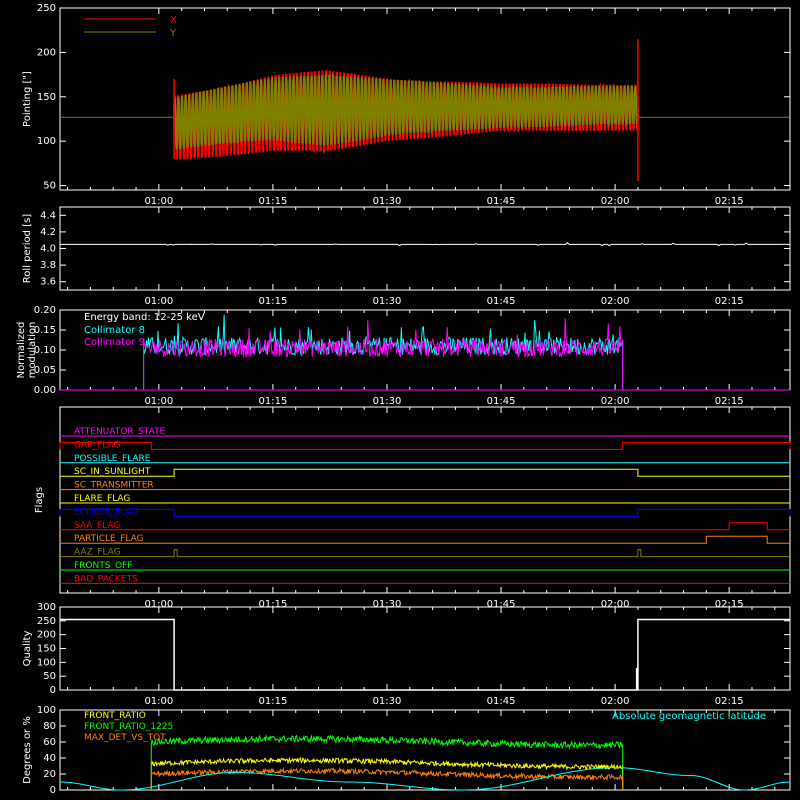 This screenshot has width=800, height=800. Describe the element at coordinates (27, 750) in the screenshot. I see `geo-ylabel: Degrees or %` at that location.